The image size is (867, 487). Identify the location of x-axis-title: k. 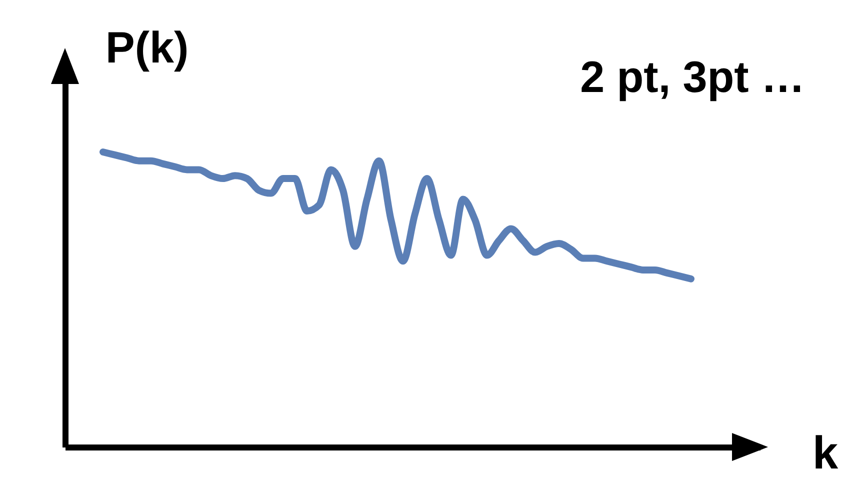
(825, 452).